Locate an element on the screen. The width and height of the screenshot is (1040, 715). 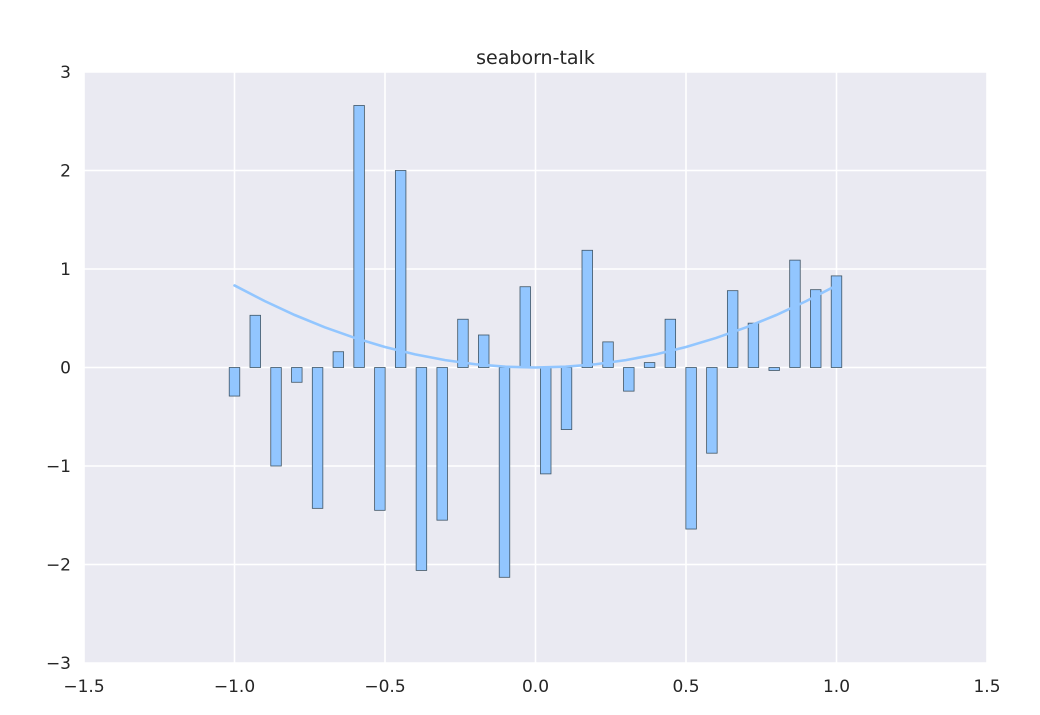
chart-title: seaborn-talk is located at coordinates (535, 58).